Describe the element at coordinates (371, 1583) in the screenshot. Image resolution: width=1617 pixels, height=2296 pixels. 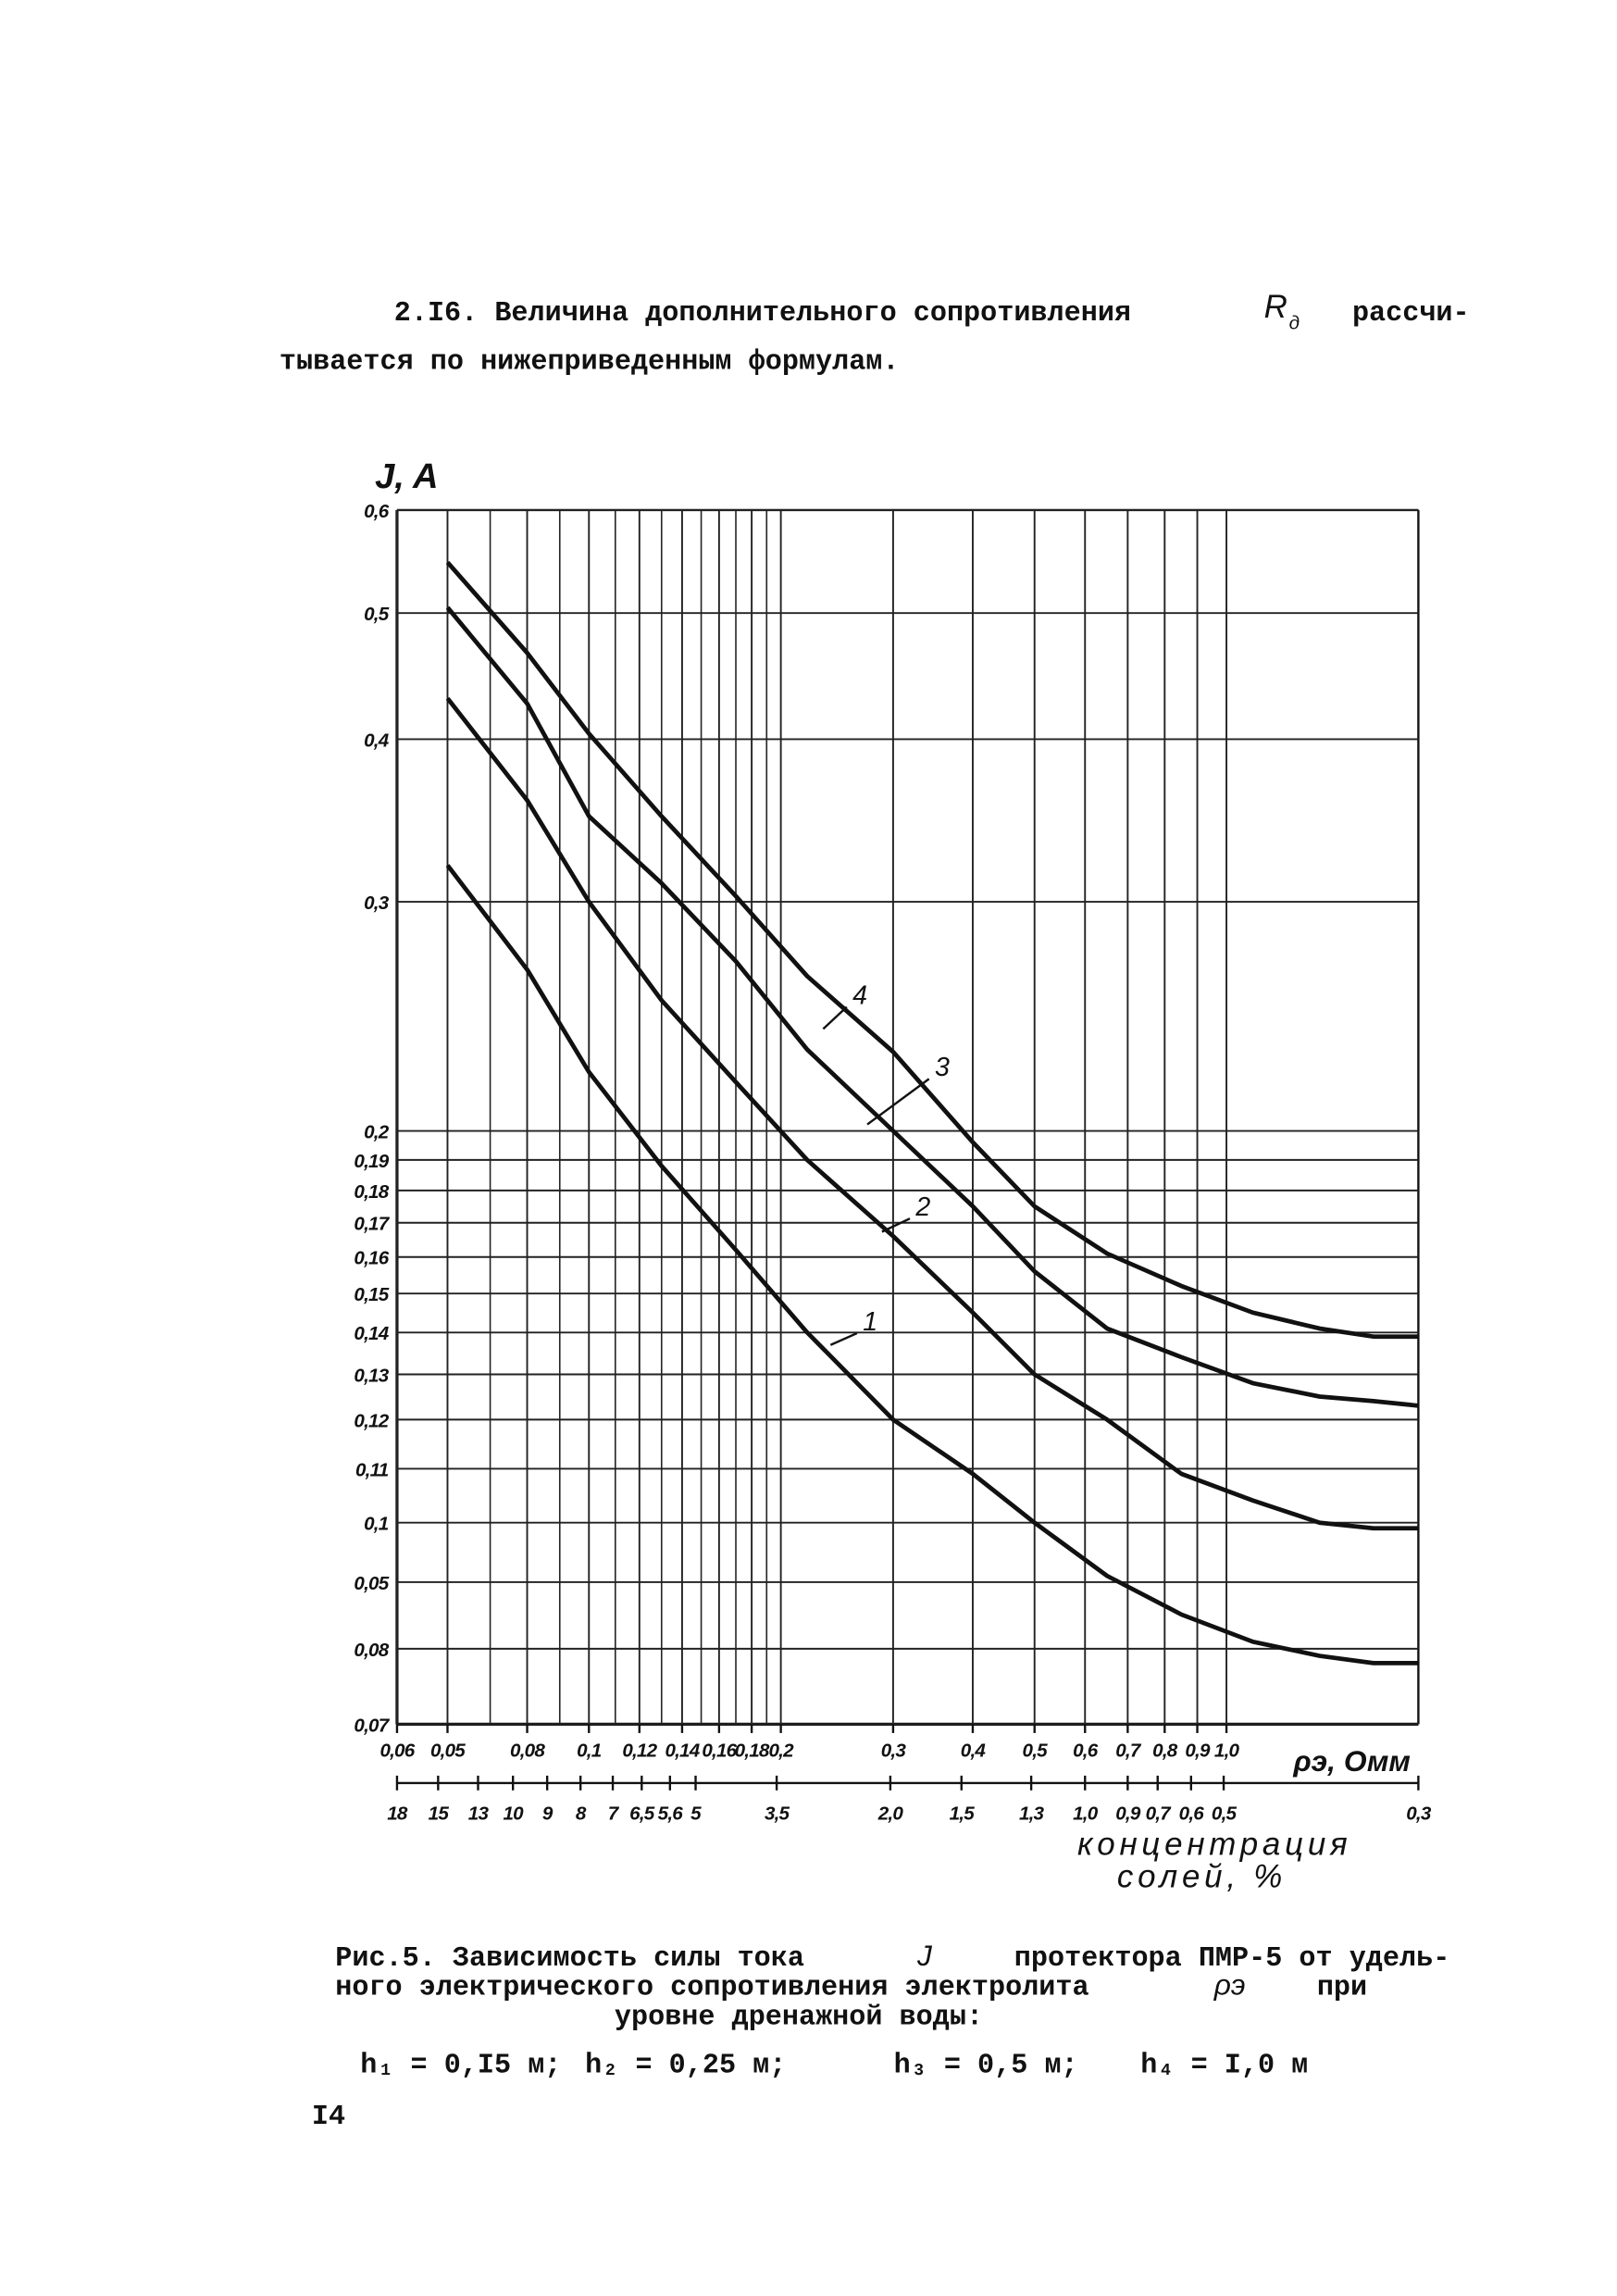
I see `y-tick-label: 0,05` at that location.